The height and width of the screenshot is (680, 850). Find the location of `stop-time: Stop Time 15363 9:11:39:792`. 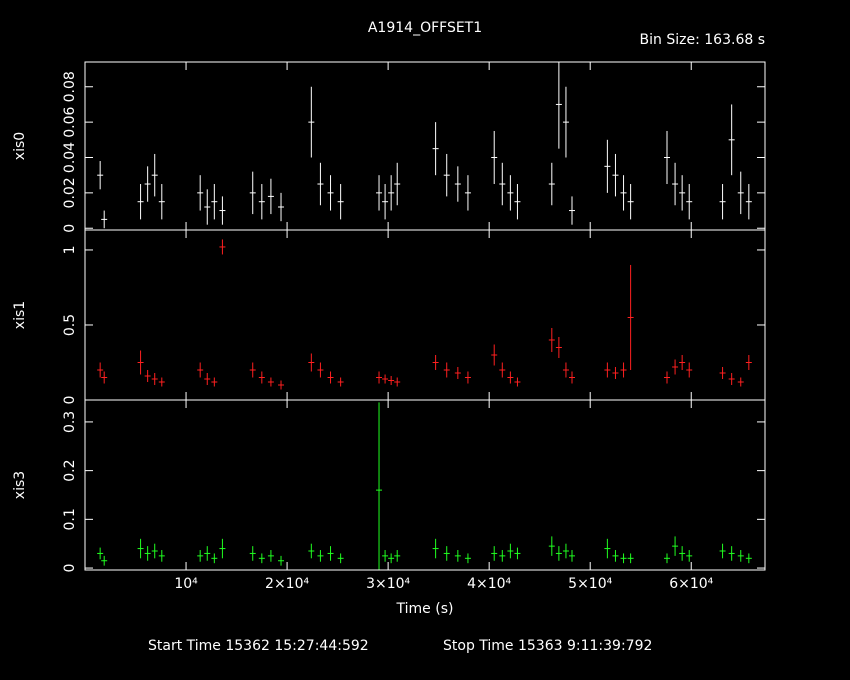

stop-time: Stop Time 15363 9:11:39:792 is located at coordinates (547, 646).